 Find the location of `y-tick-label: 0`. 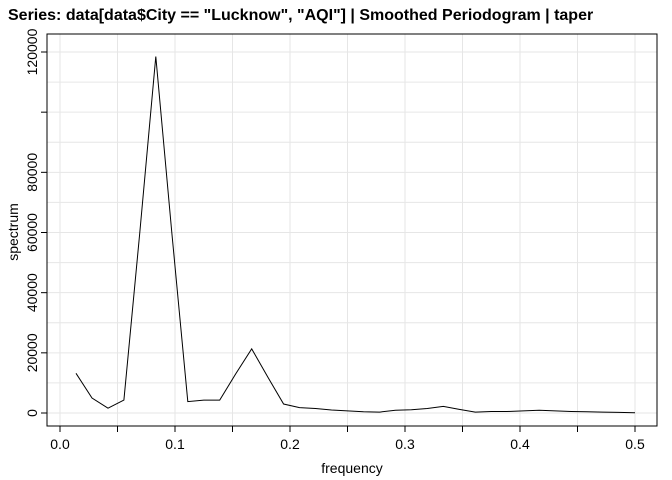

y-tick-label: 0 is located at coordinates (32, 413).